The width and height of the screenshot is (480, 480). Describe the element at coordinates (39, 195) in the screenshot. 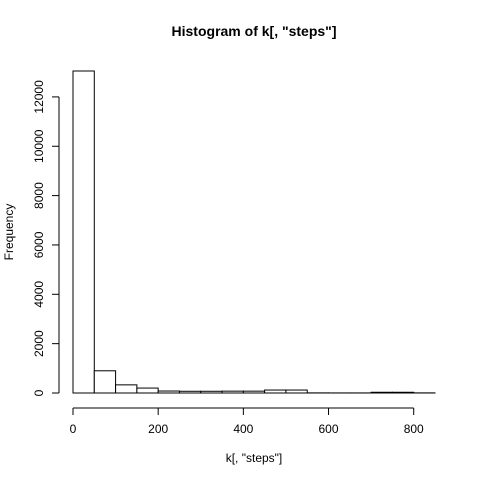

I see `y-tick-label: 8000` at that location.